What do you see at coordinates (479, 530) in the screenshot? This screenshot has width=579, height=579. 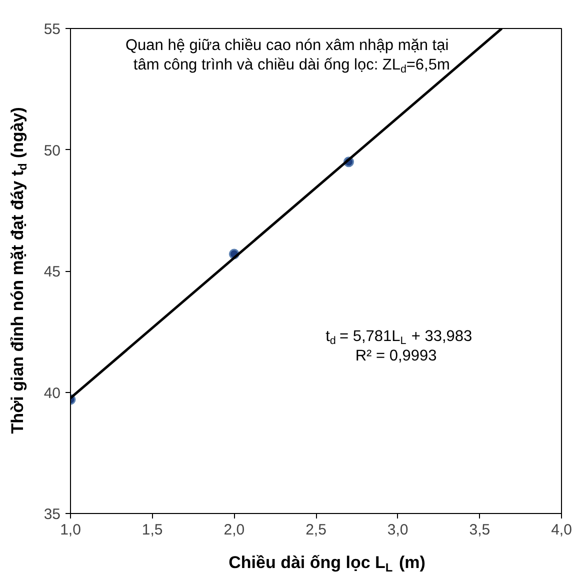 I see `x-tick-label: 3,5` at bounding box center [479, 530].